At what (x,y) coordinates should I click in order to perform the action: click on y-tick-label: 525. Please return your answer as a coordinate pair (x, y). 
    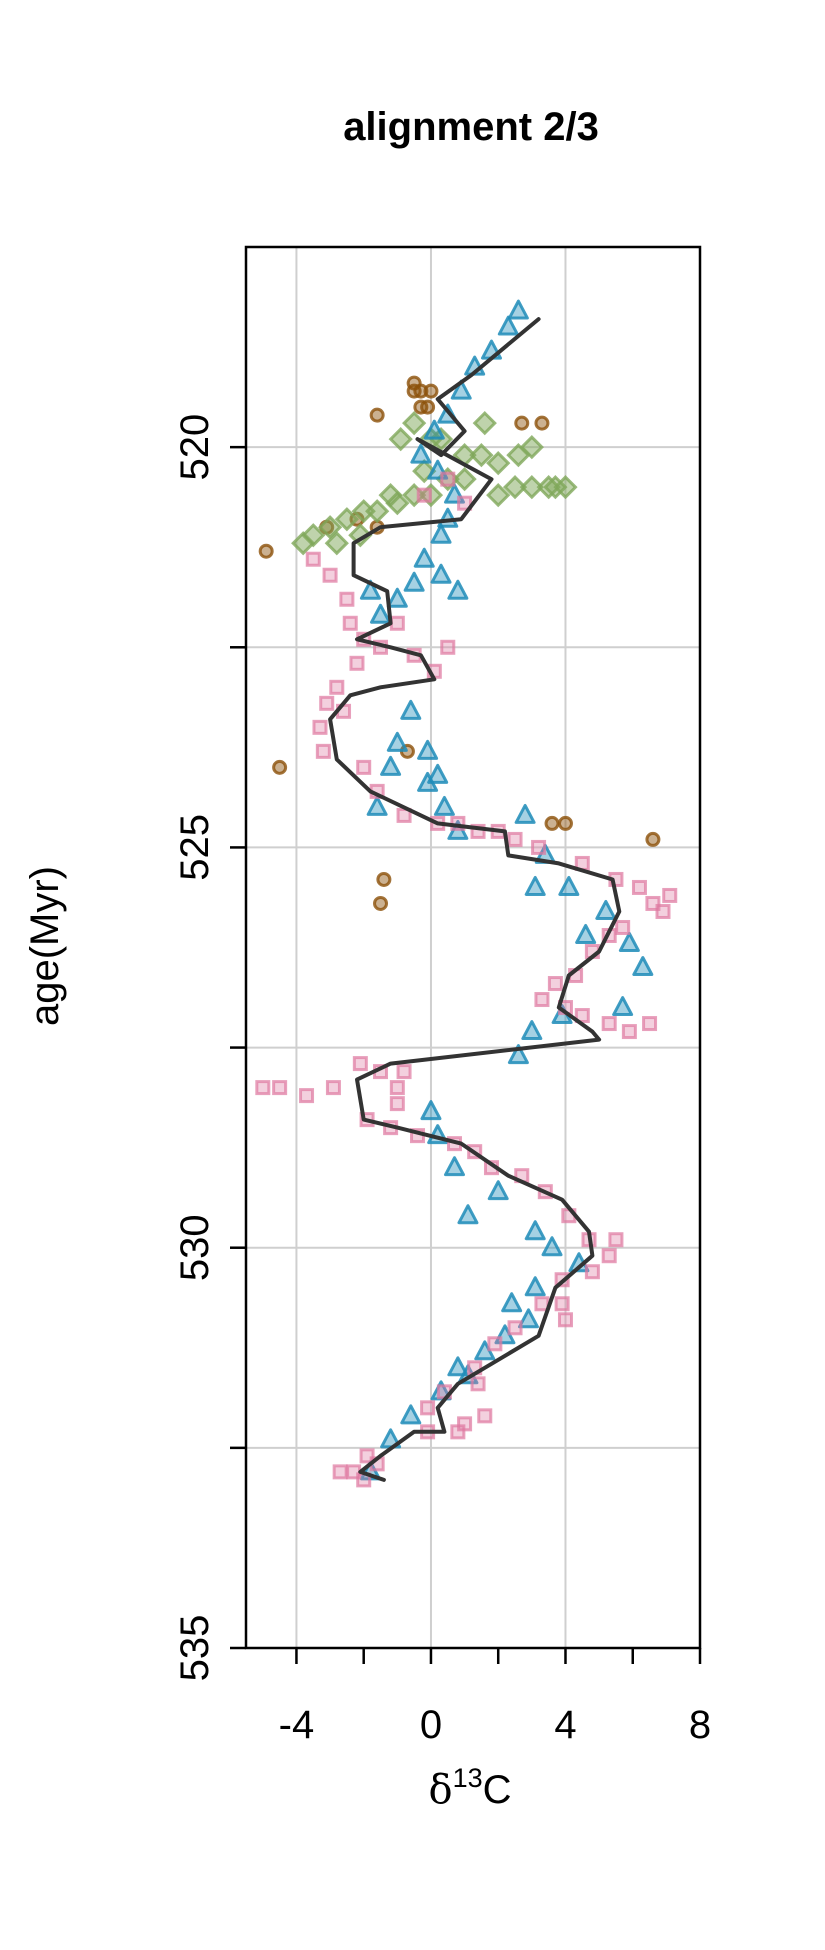
    Looking at the image, I should click on (195, 847).